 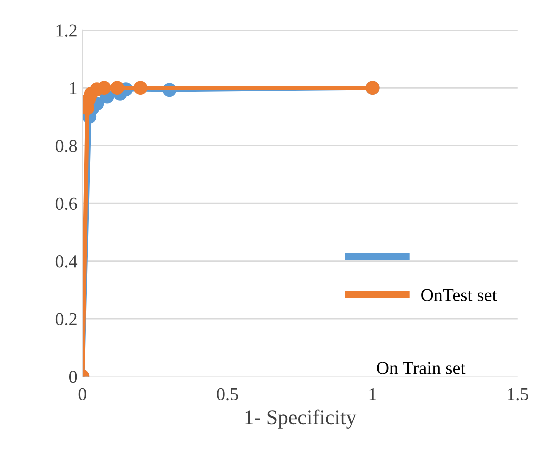 What do you see at coordinates (73, 377) in the screenshot?
I see `y-tick-label: 0` at bounding box center [73, 377].